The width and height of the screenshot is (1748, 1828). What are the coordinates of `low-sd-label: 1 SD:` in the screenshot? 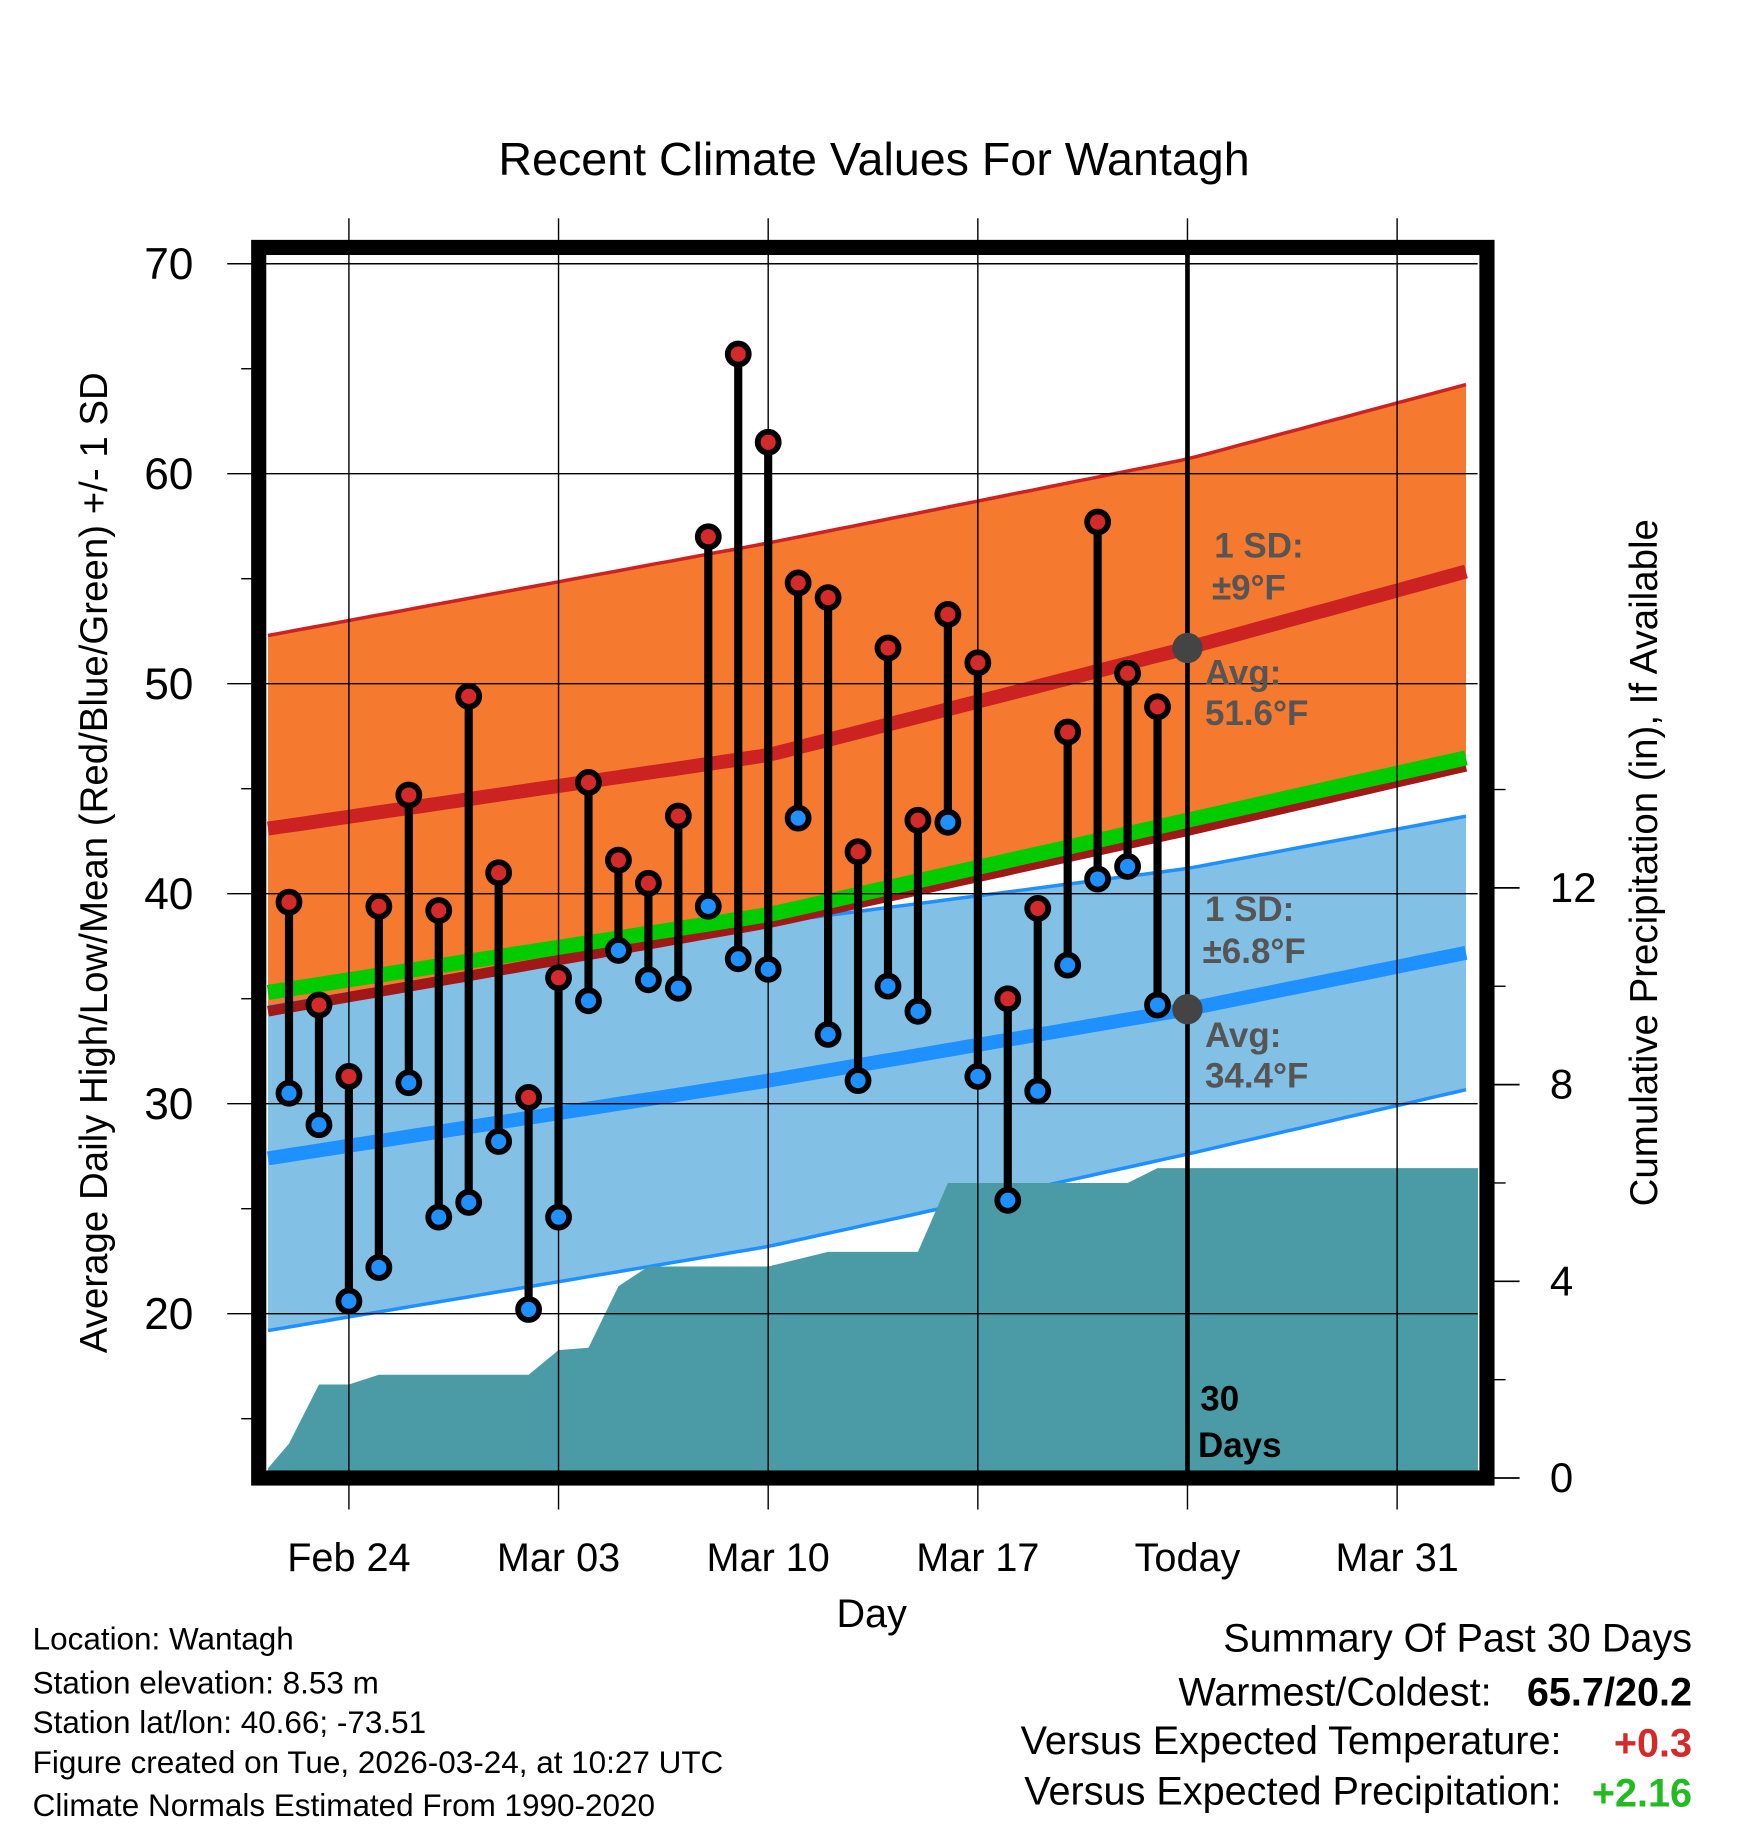 It's located at (1249, 909).